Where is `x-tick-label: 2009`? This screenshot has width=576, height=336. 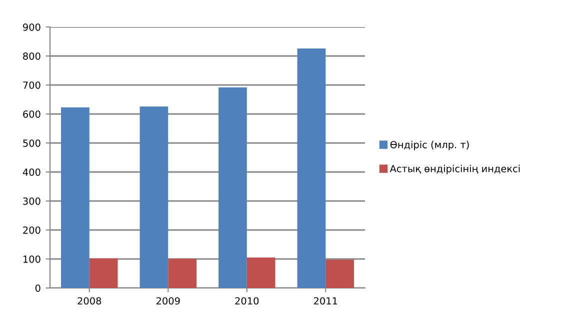 x-tick-label: 2009 is located at coordinates (168, 301).